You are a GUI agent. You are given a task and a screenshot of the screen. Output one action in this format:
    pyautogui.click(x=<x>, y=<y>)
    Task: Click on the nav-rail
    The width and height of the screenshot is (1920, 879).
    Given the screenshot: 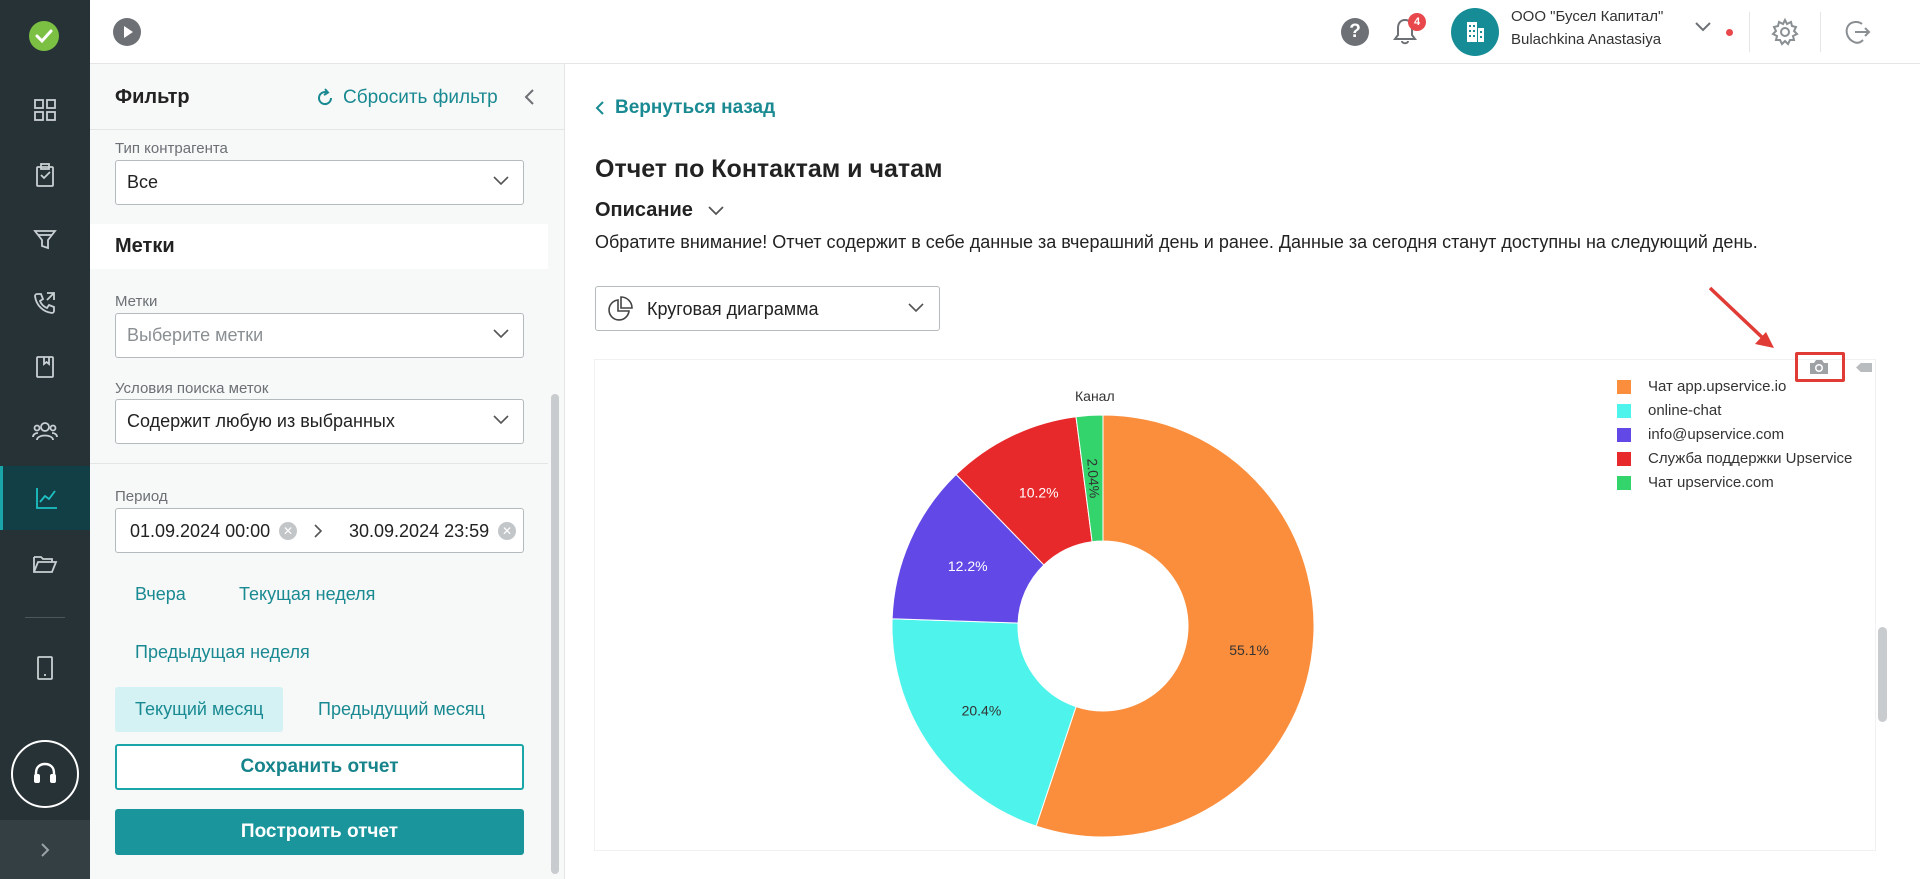 What is the action you would take?
    pyautogui.click(x=45, y=439)
    